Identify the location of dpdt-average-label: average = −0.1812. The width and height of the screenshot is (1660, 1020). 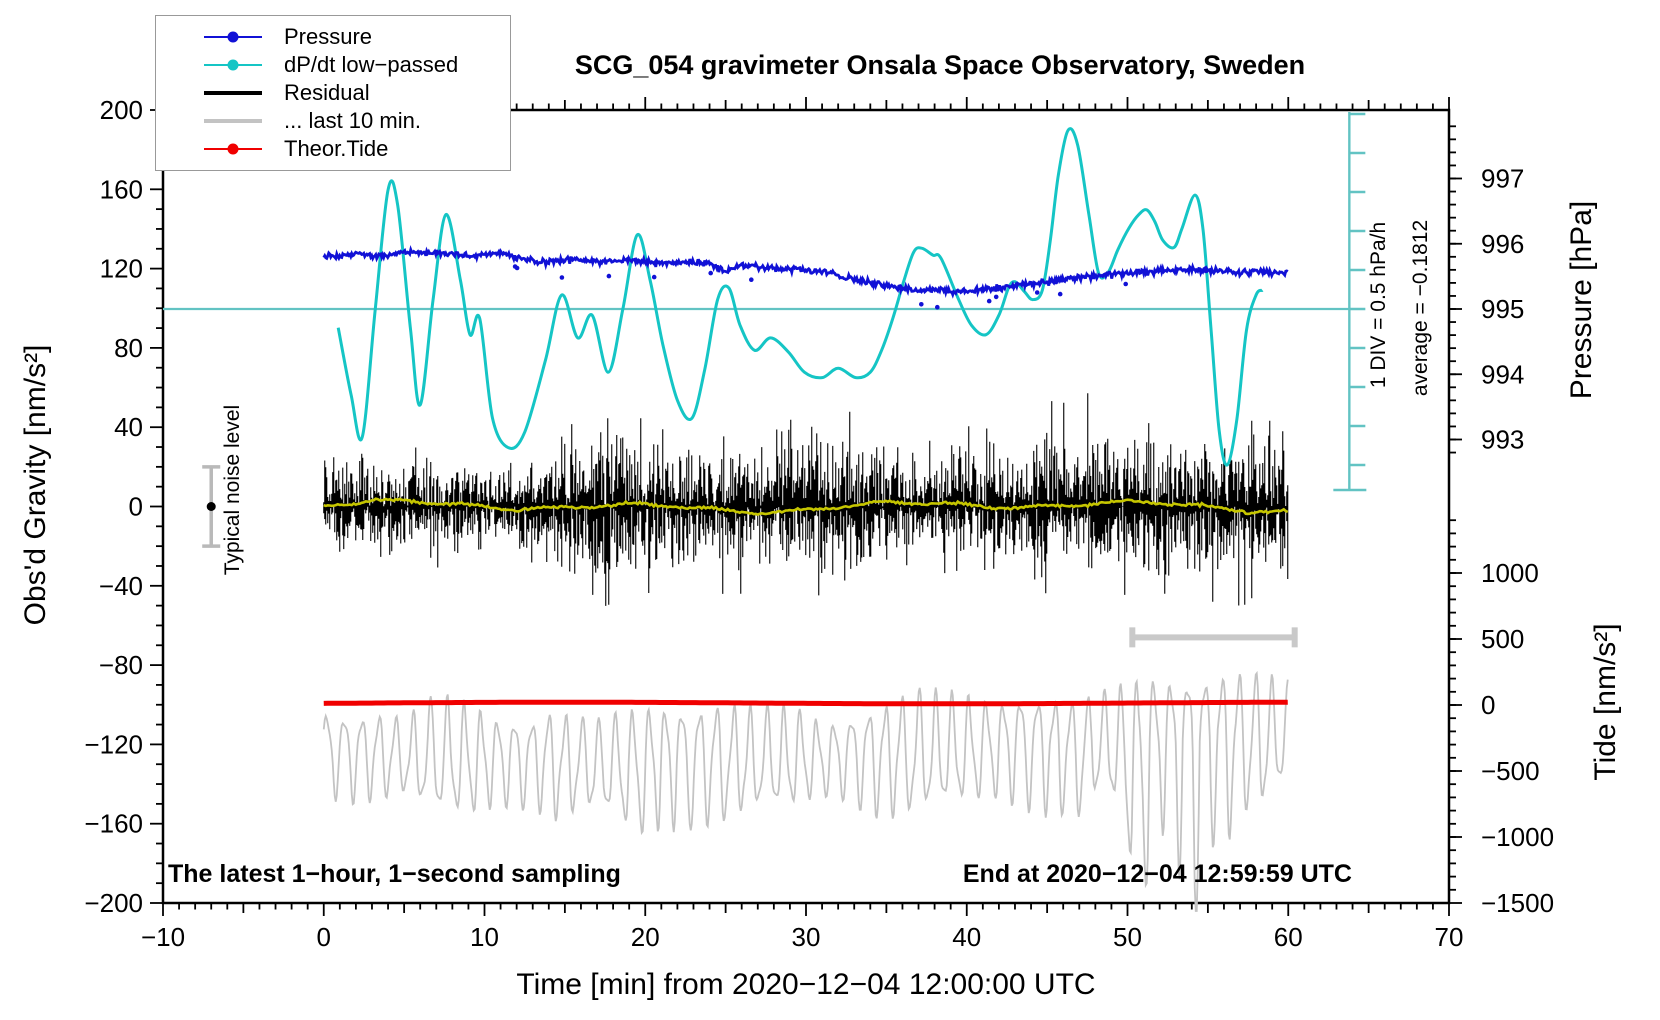
(1420, 308).